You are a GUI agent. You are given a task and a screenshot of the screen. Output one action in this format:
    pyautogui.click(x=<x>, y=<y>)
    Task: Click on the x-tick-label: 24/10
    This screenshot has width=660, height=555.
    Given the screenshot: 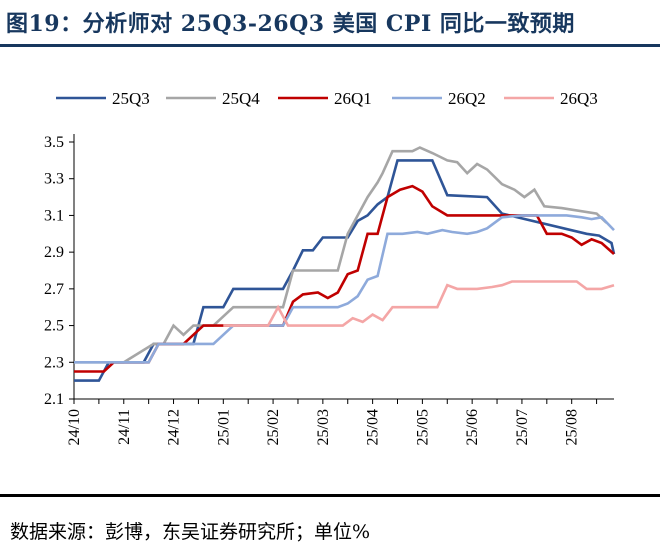 What is the action you would take?
    pyautogui.click(x=74, y=427)
    